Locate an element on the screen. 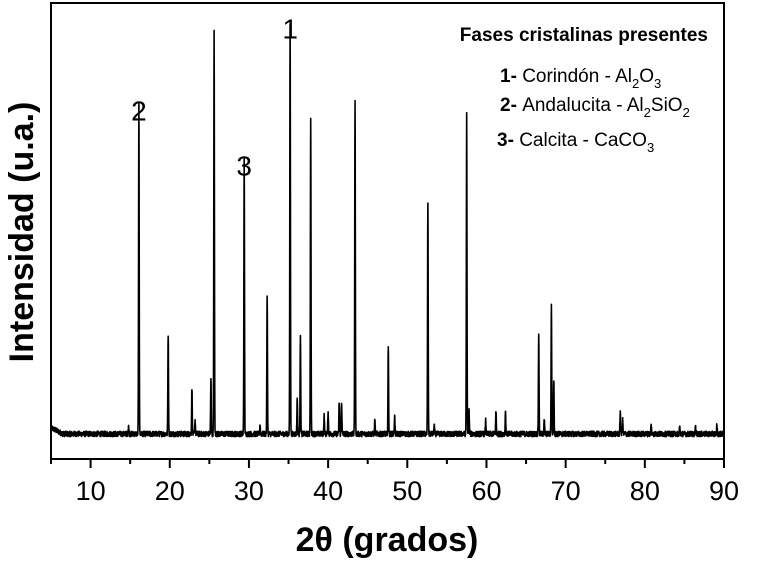  x-tick-label: 80 is located at coordinates (645, 491).